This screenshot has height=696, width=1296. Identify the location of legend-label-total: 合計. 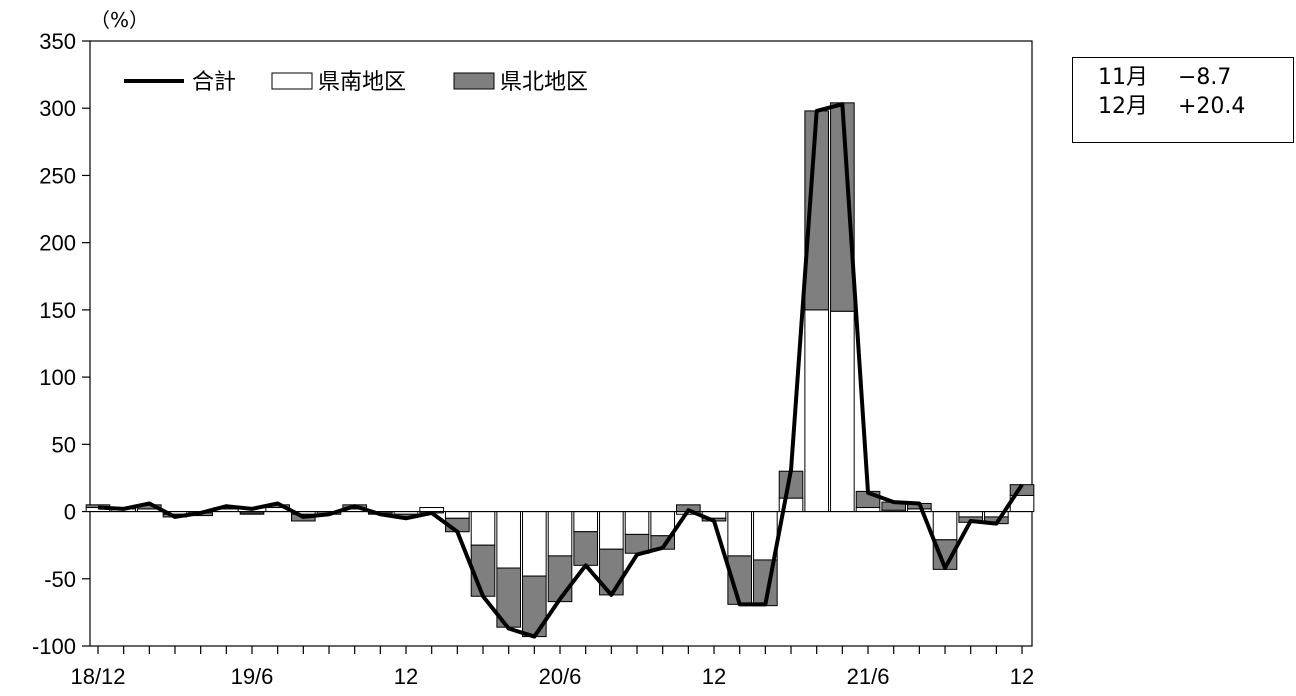
(214, 82).